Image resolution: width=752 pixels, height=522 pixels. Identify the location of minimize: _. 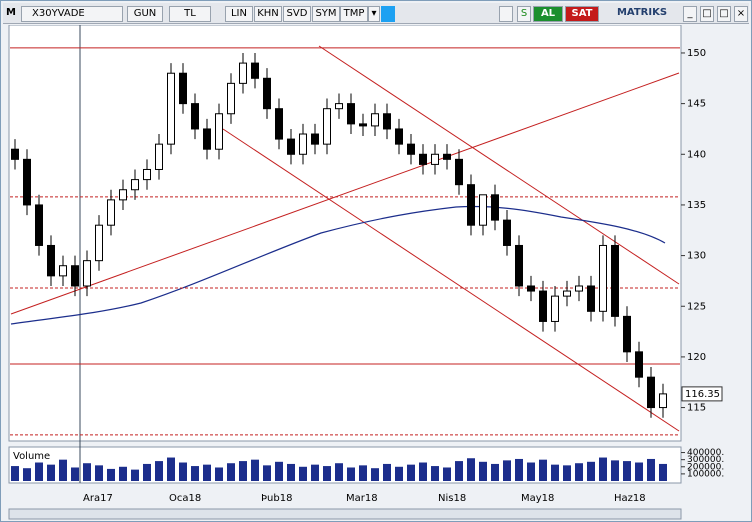
(690, 14).